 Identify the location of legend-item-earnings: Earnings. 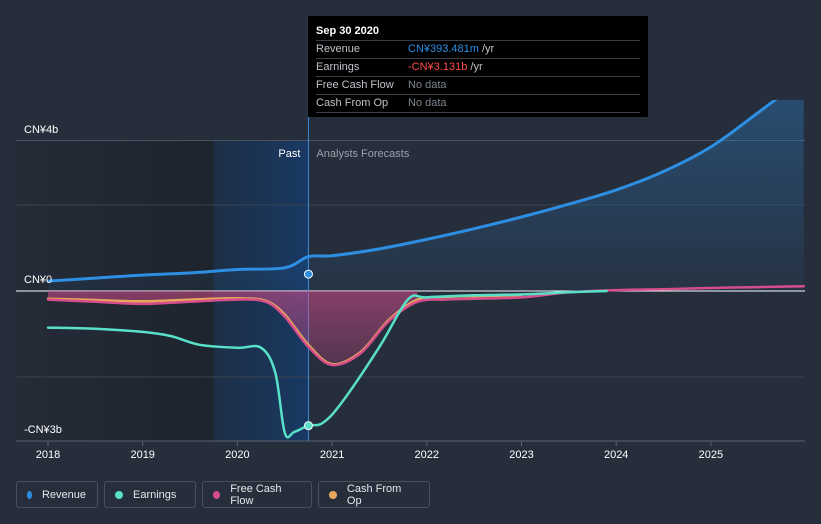
(150, 494).